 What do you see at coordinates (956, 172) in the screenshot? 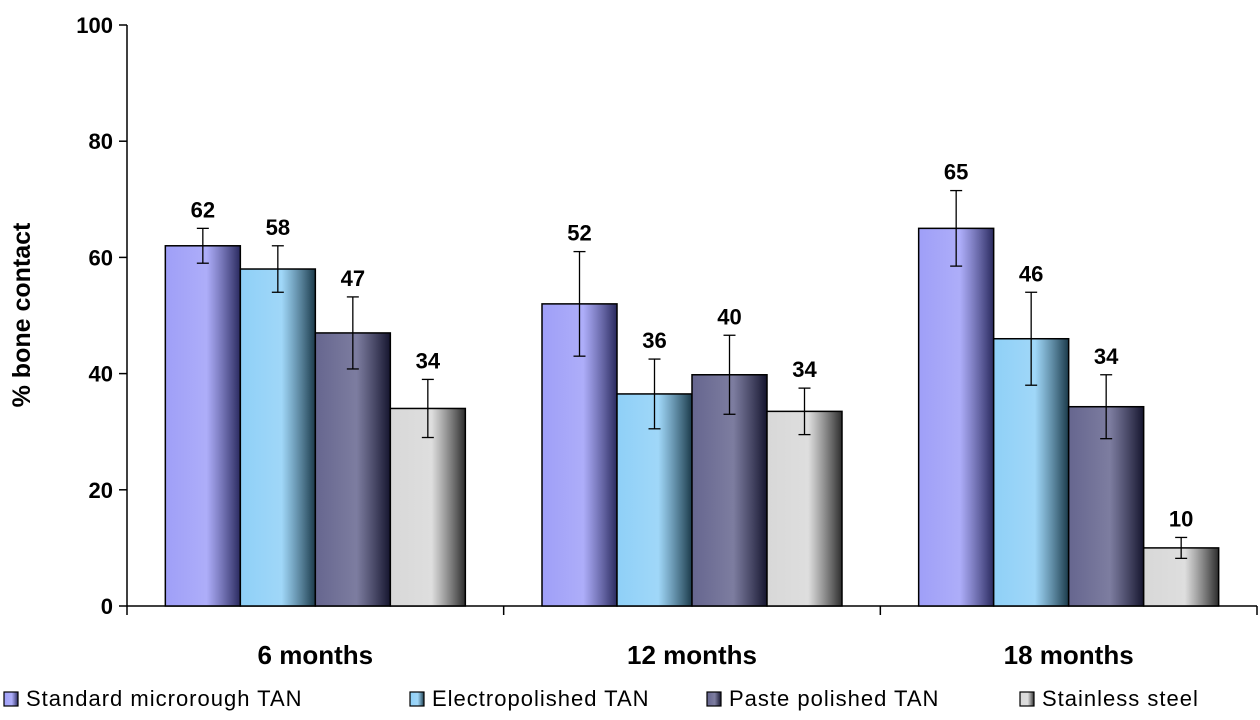
I see `data-label: 65` at bounding box center [956, 172].